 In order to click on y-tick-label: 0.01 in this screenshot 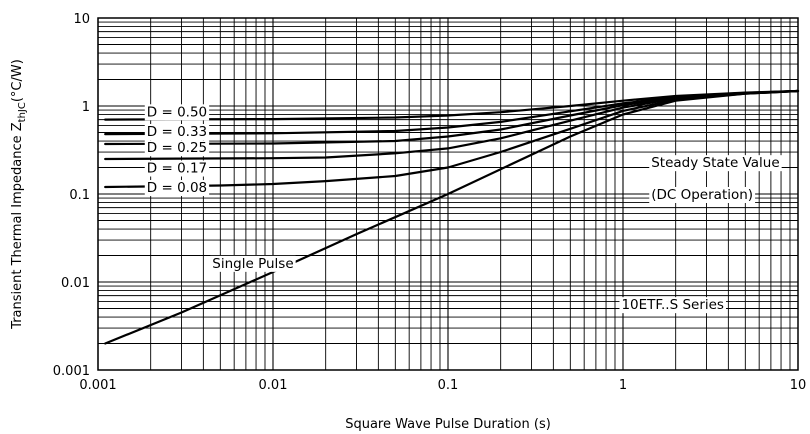, I will do `click(75, 283)`.